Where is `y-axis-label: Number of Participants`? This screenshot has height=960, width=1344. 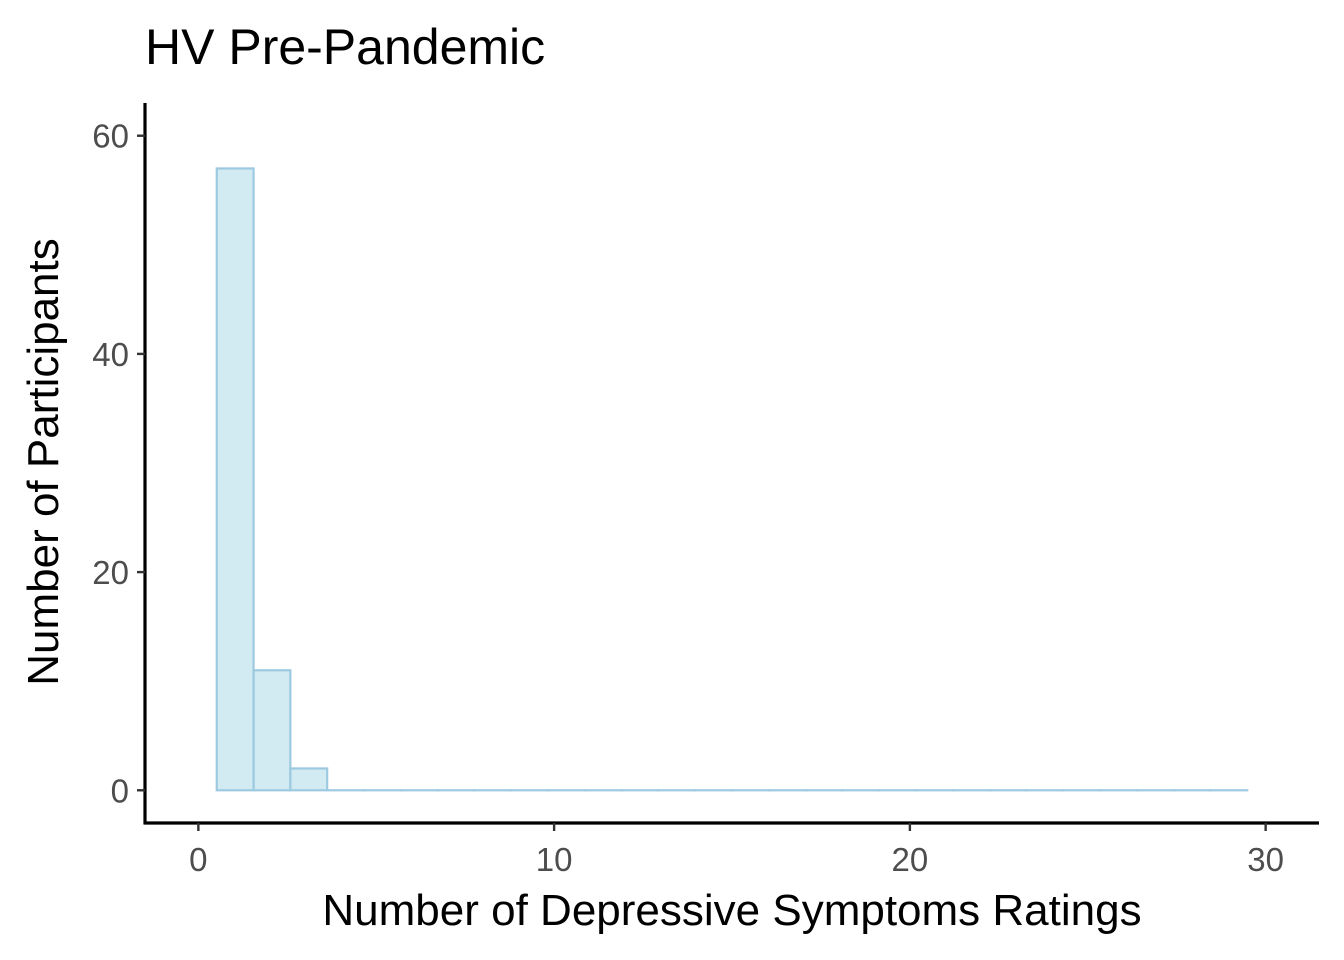
y-axis-label: Number of Participants is located at coordinates (43, 462).